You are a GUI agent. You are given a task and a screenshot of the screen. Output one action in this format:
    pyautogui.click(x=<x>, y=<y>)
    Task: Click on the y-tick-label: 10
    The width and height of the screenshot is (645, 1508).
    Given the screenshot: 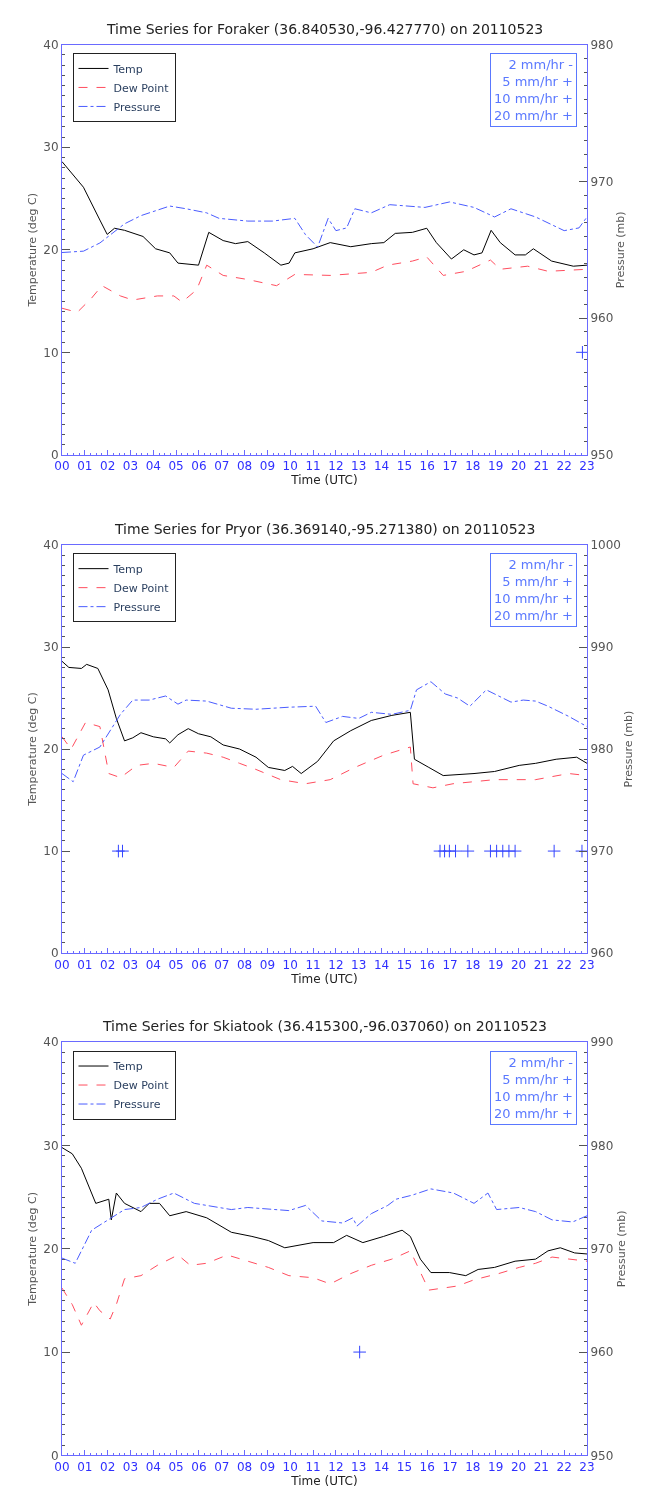 What is the action you would take?
    pyautogui.click(x=51, y=352)
    